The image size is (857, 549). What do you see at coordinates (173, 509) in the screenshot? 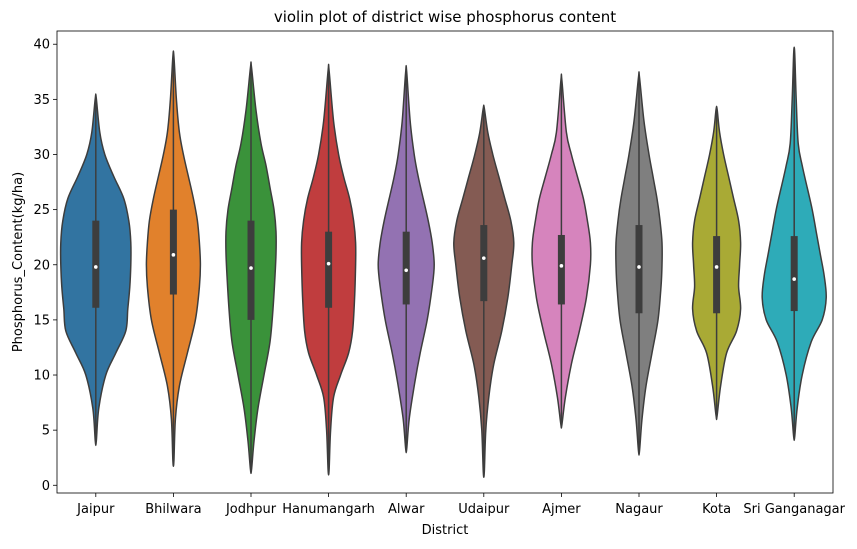
I see `x-tick-label: Bhilwara` at bounding box center [173, 509].